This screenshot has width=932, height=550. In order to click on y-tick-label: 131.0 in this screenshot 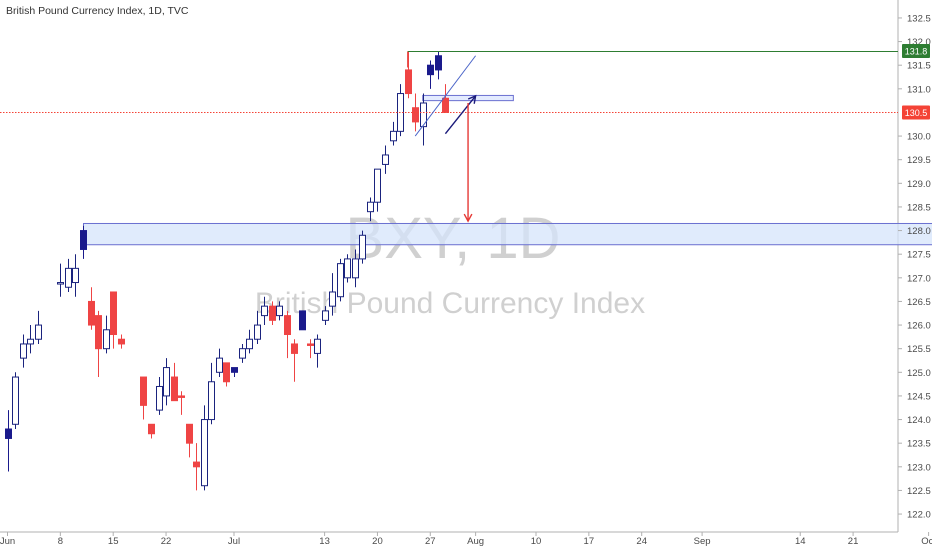, I will do `click(919, 89)`.